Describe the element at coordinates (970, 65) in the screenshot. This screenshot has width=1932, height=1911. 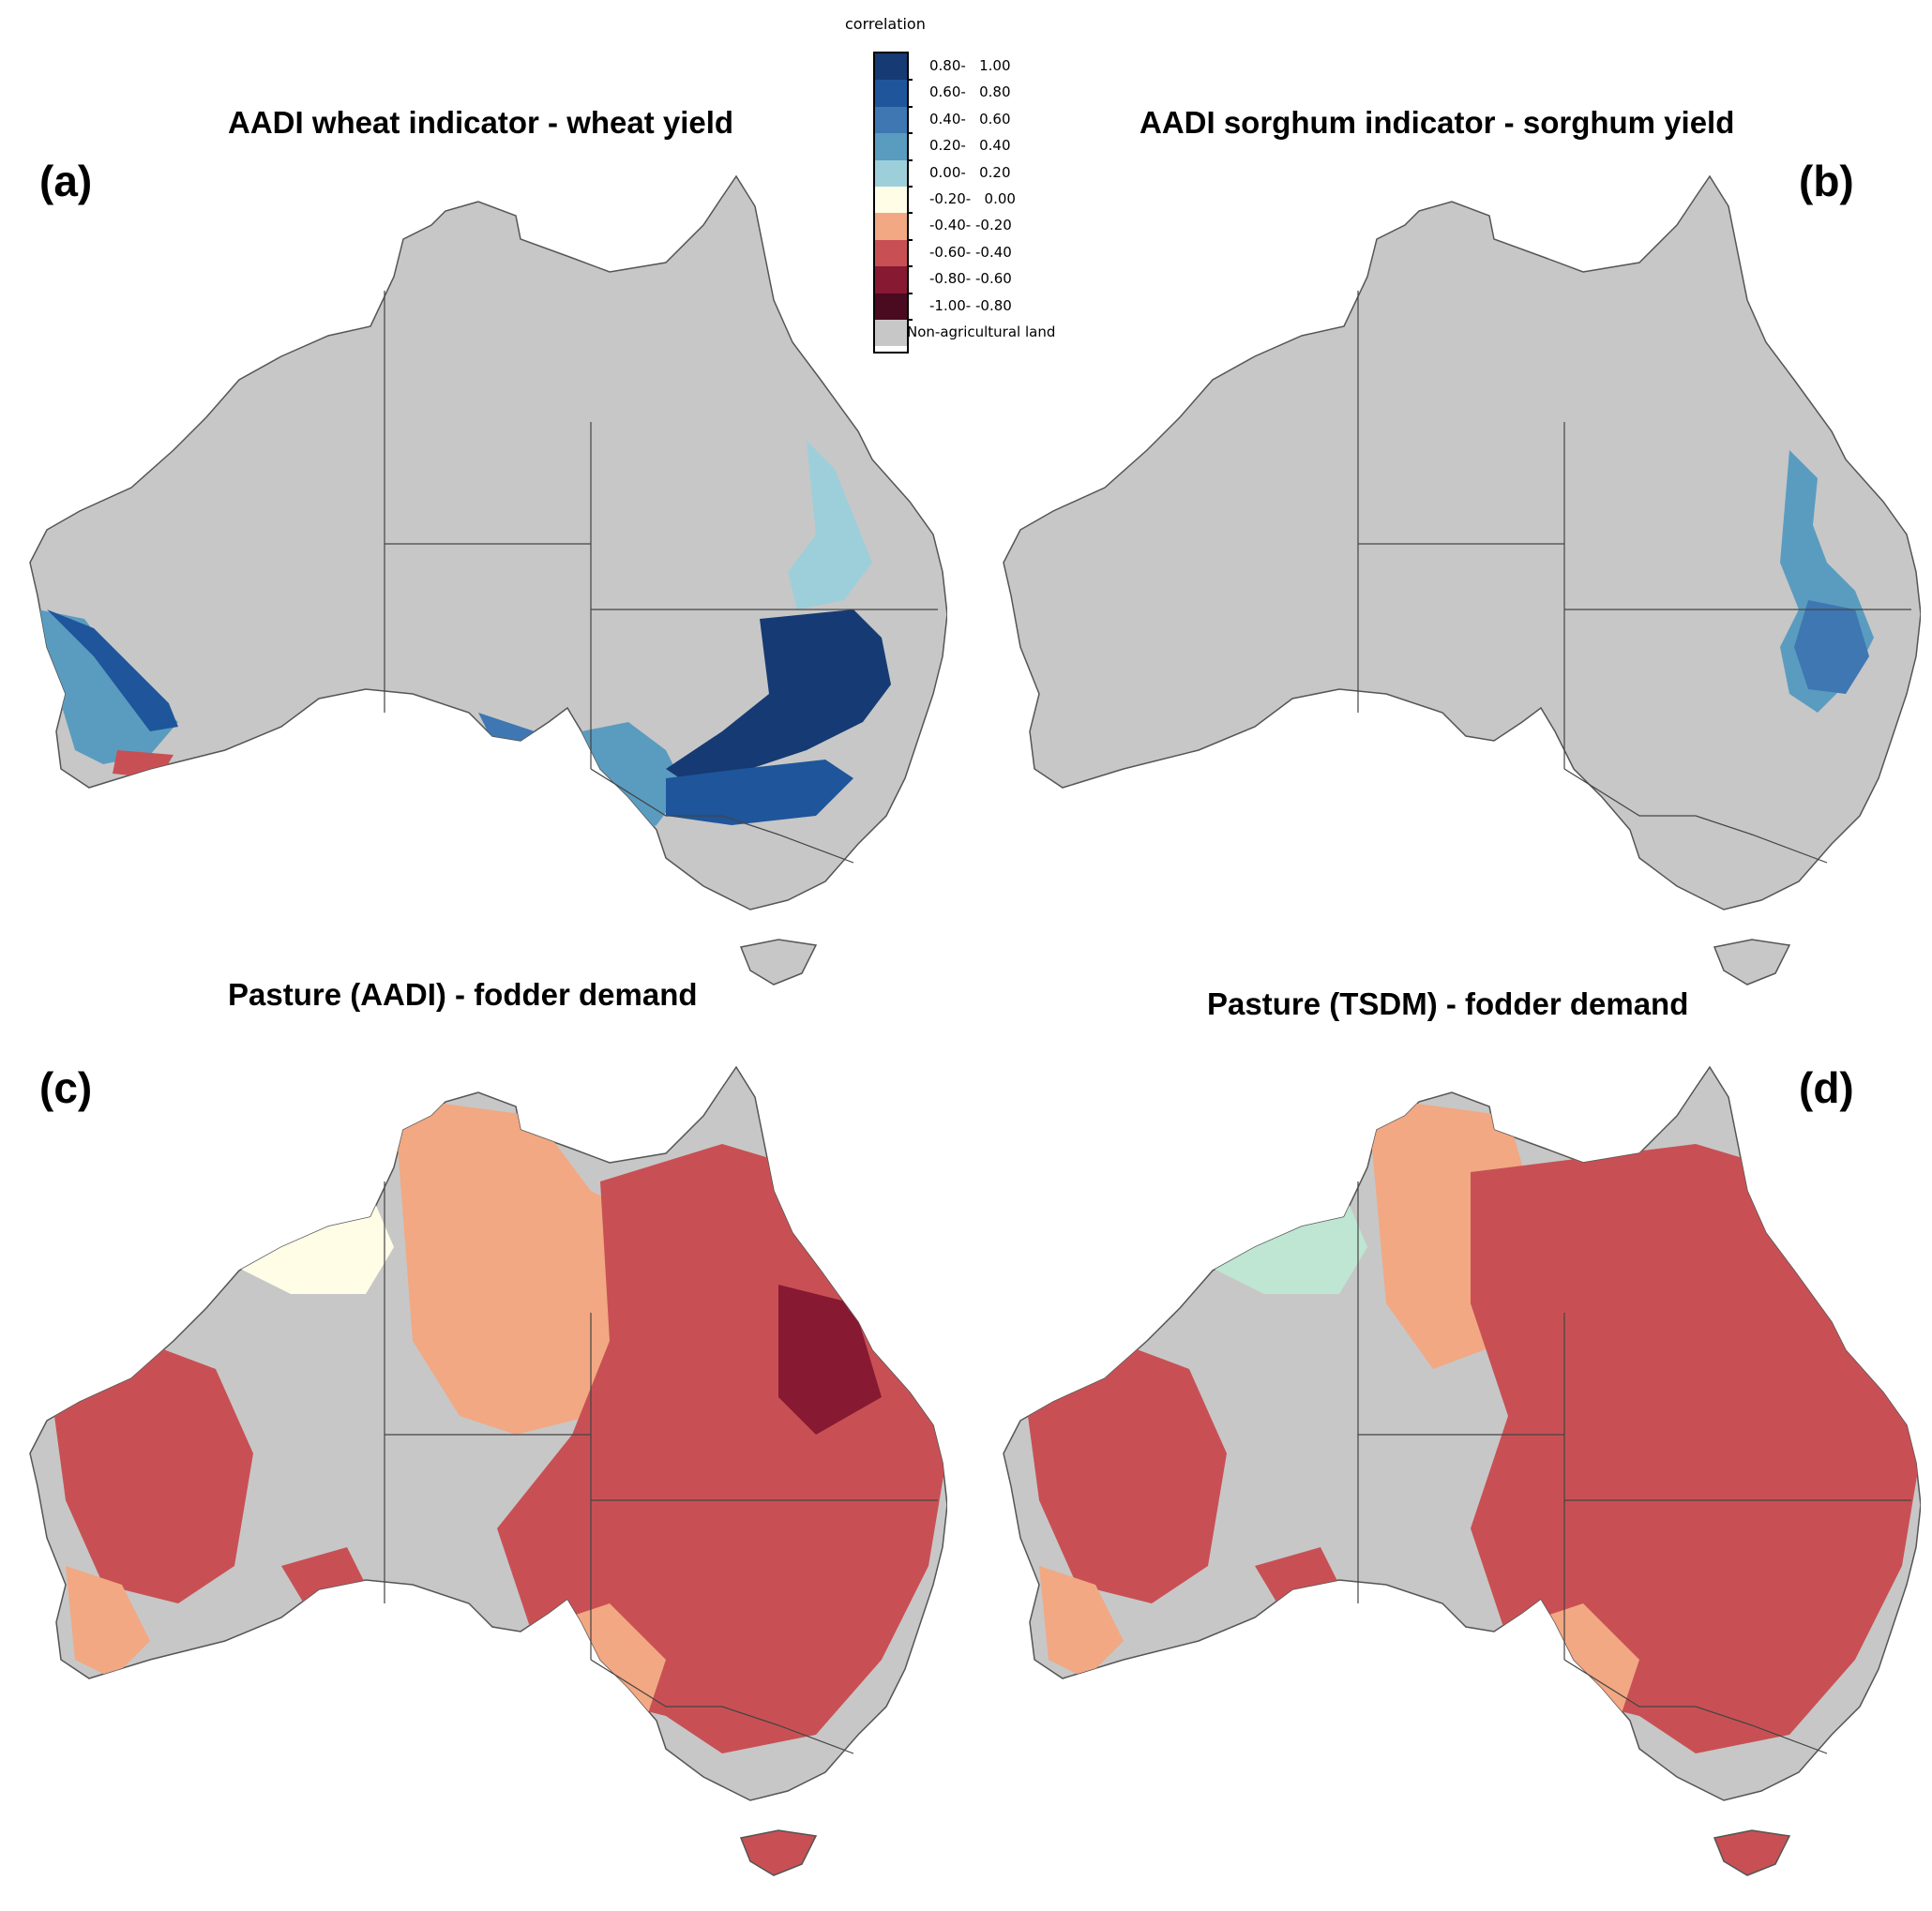
I see `legend-label: 0.80- 1.00` at that location.